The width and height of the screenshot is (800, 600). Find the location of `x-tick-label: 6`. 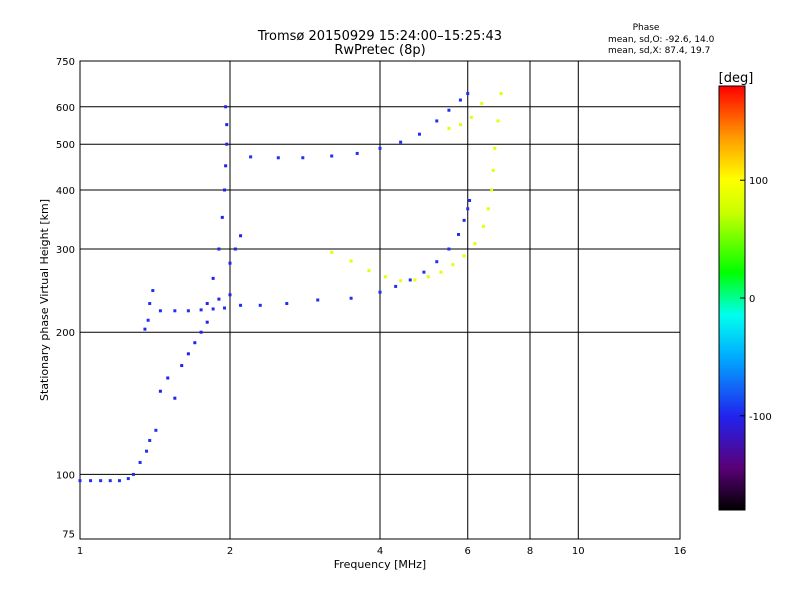

x-tick-label: 6 is located at coordinates (468, 551).